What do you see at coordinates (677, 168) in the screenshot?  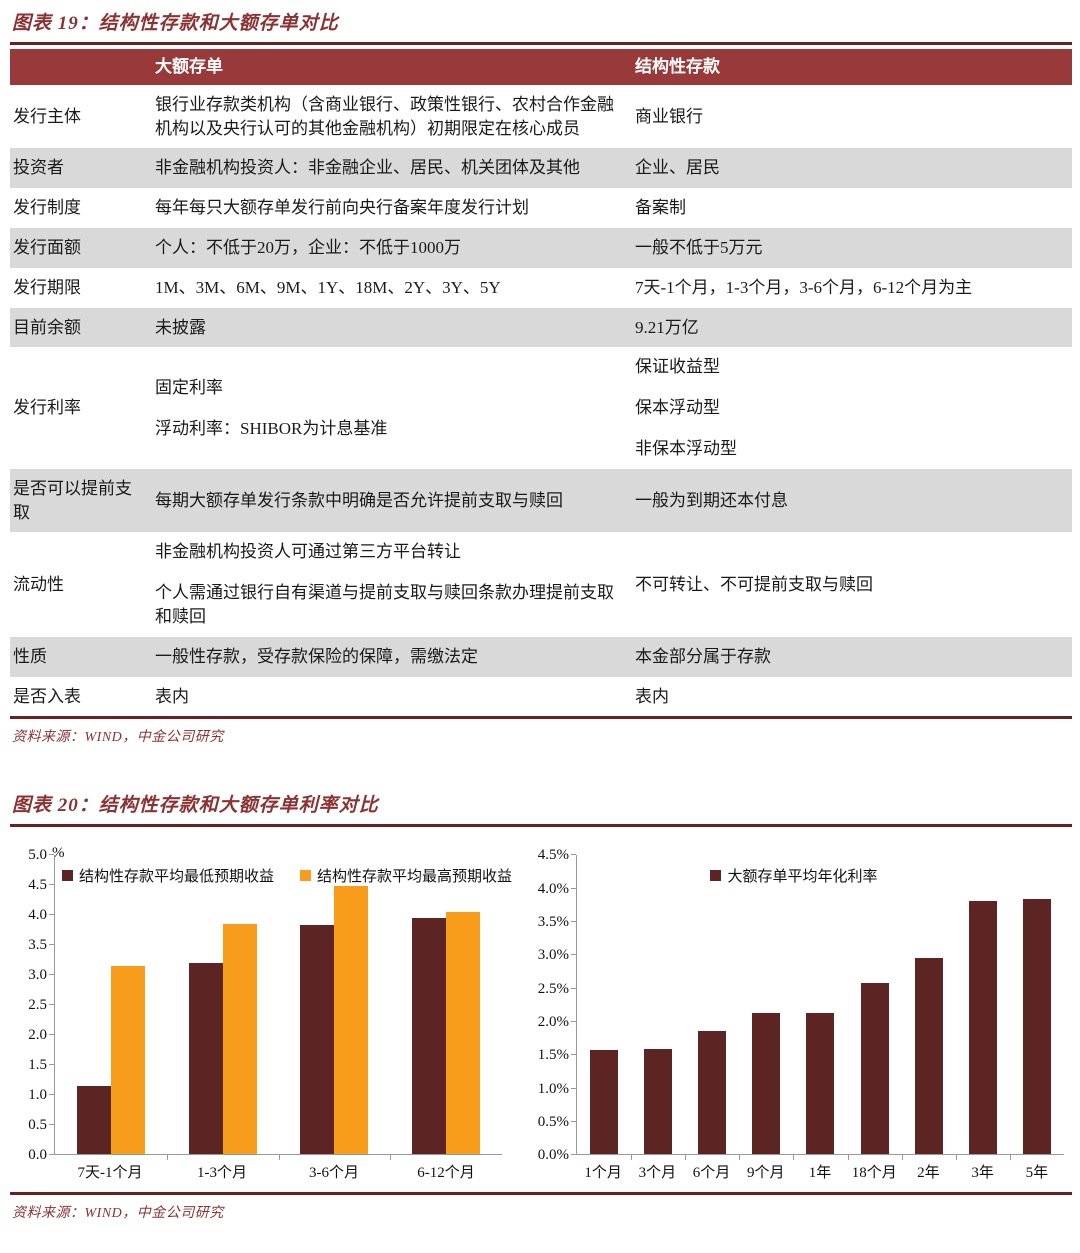 I see `cell-text: 企业、居民` at bounding box center [677, 168].